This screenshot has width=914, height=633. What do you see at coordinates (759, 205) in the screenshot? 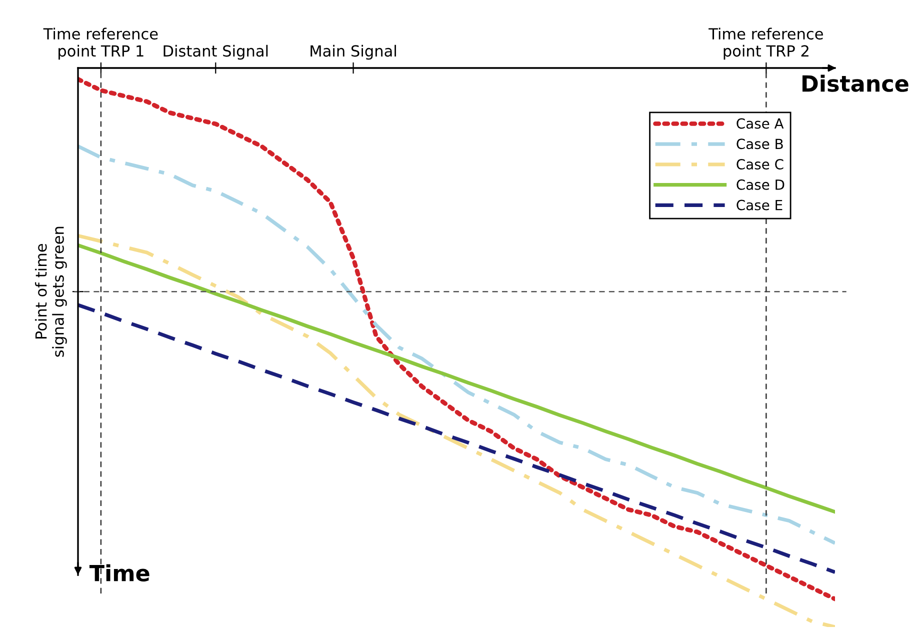
I see `legend-label: Case E` at bounding box center [759, 205].